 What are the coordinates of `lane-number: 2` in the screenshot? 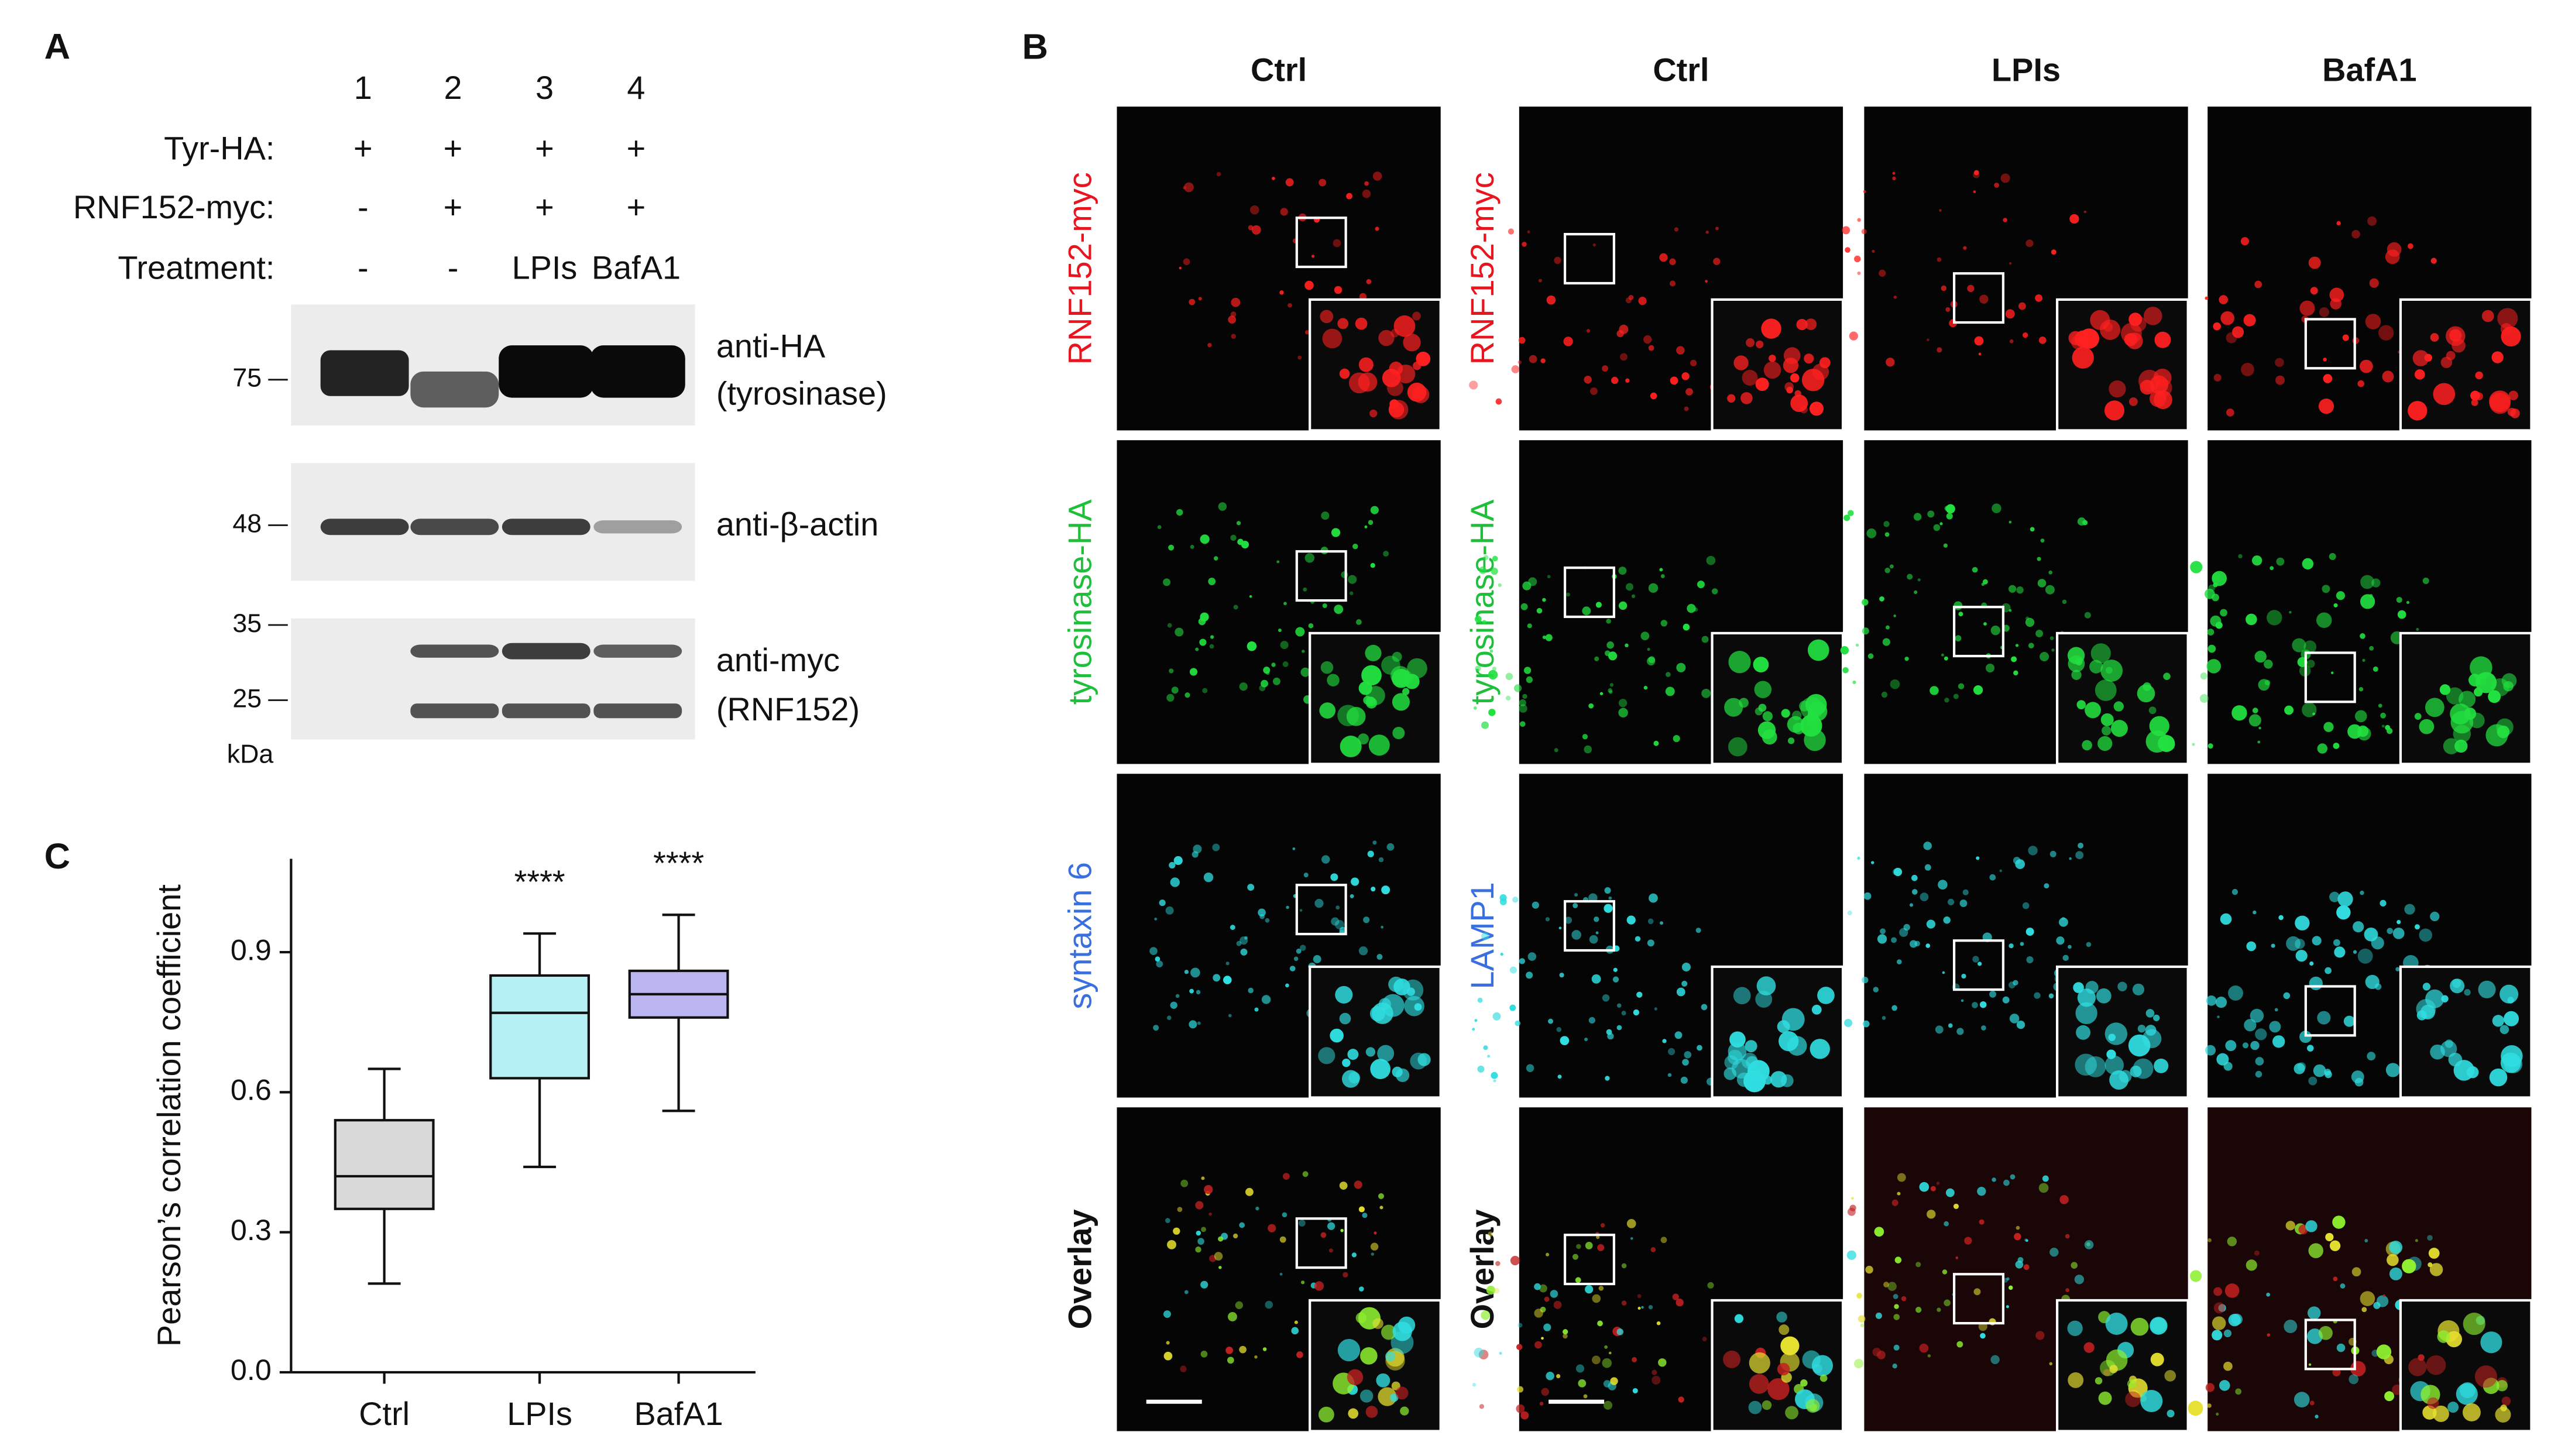 It's located at (453, 88).